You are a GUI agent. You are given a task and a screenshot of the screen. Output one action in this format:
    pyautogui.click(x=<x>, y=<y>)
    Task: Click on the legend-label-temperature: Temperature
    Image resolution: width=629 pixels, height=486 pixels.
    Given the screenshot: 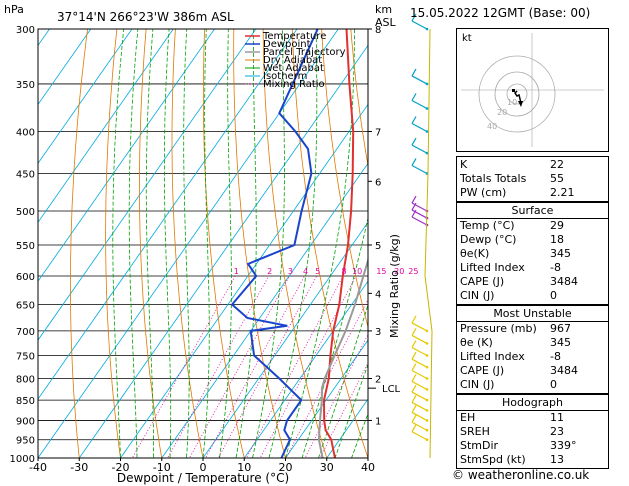 What is the action you would take?
    pyautogui.click(x=294, y=36)
    